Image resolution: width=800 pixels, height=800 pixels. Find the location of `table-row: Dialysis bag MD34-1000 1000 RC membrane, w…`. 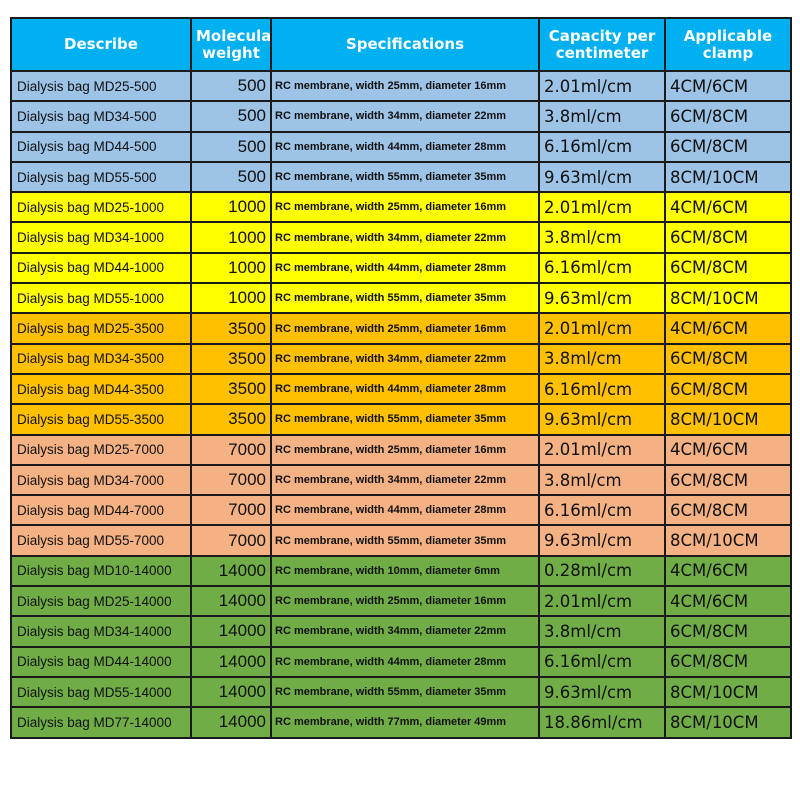

table-row: Dialysis bag MD34-1000 1000 RC membrane, w… is located at coordinates (401, 237).